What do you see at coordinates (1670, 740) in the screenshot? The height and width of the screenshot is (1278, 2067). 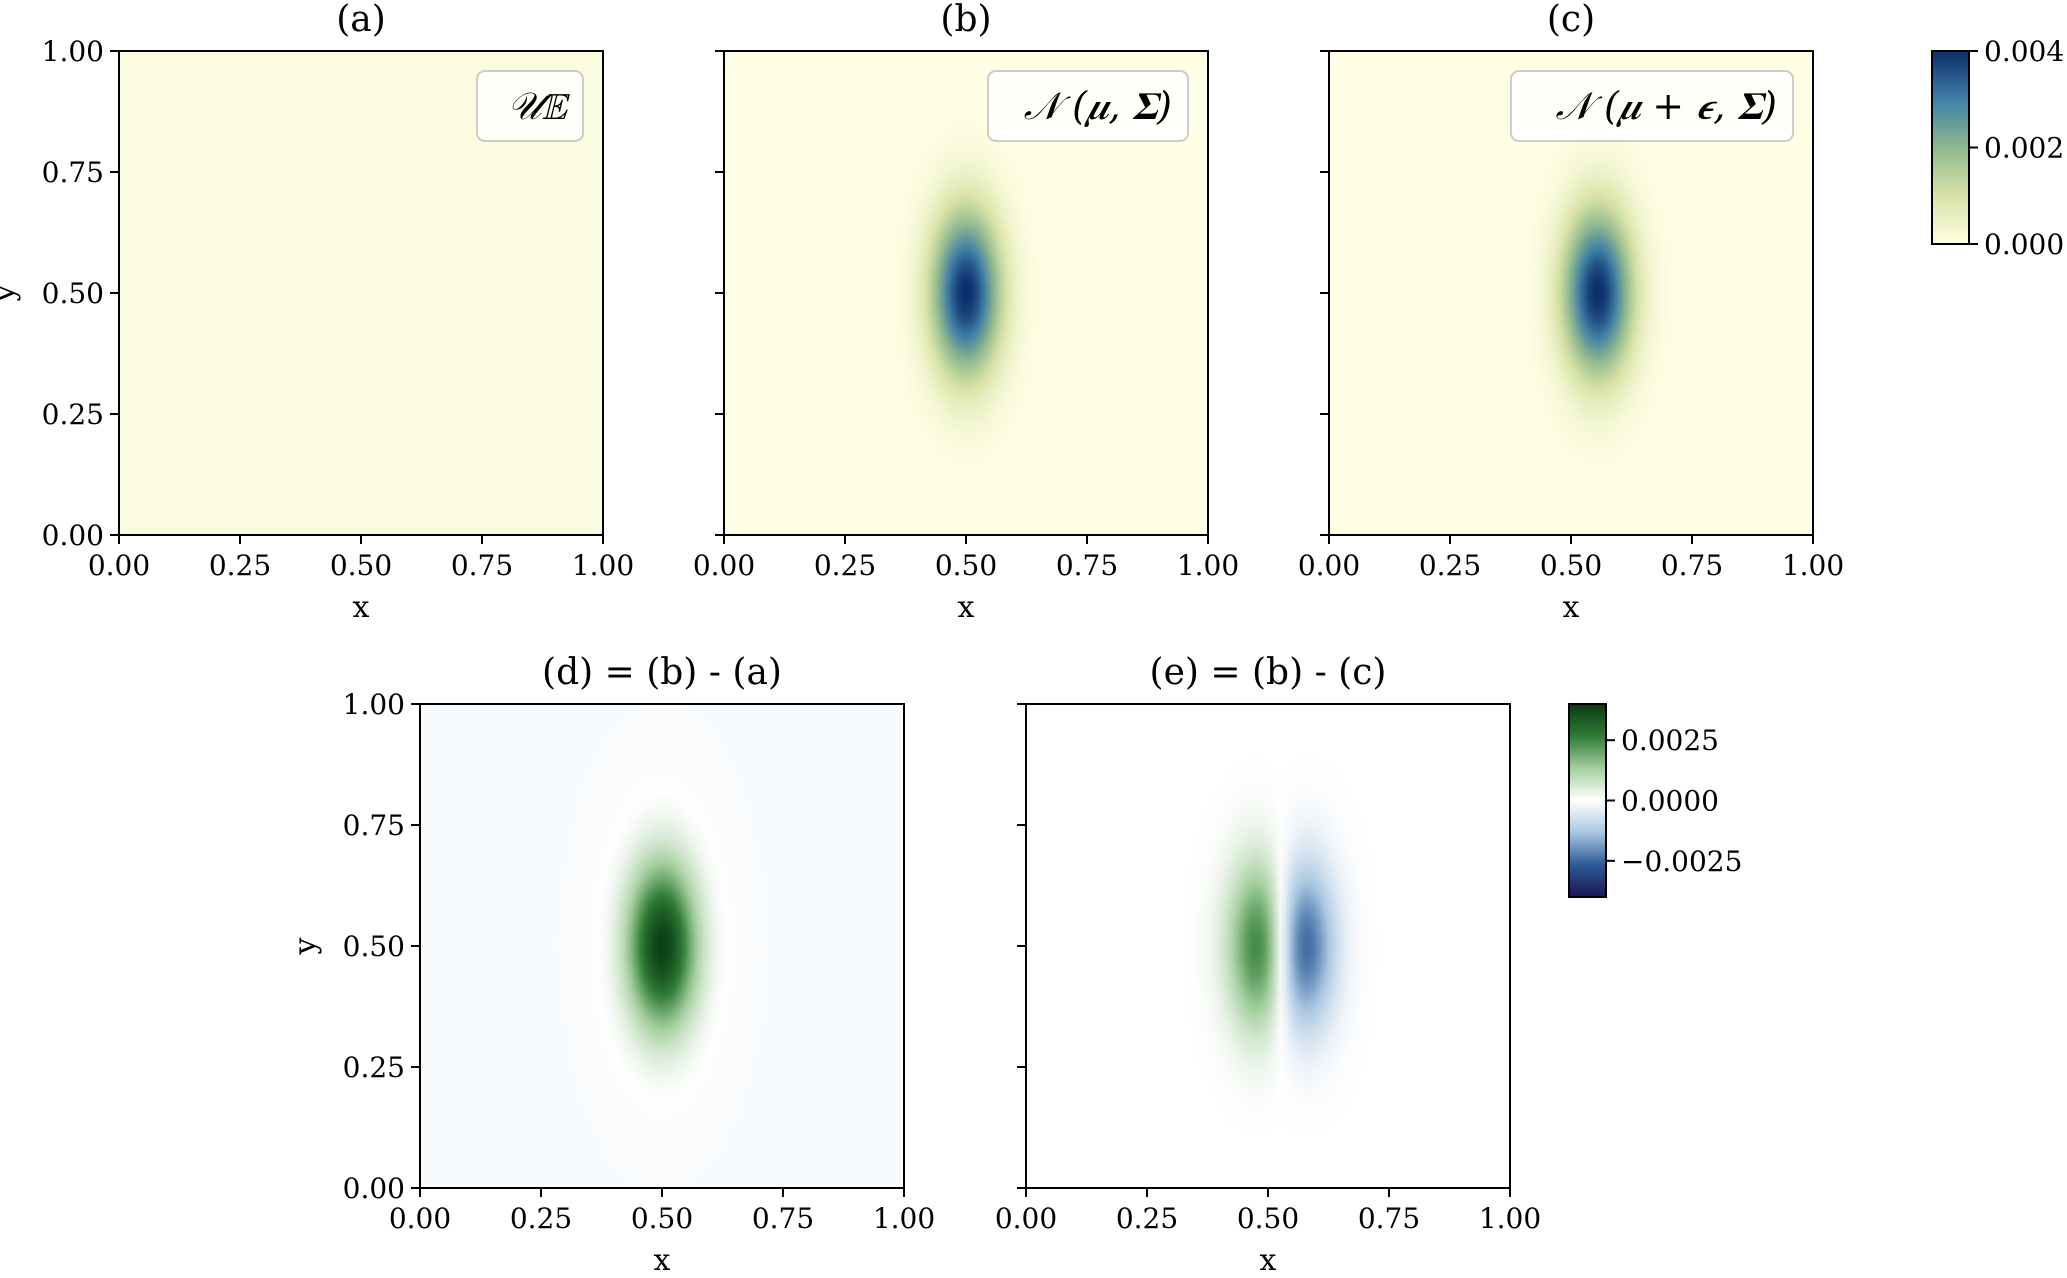 I see `colorbar-tick-label: 0.0025` at bounding box center [1670, 740].